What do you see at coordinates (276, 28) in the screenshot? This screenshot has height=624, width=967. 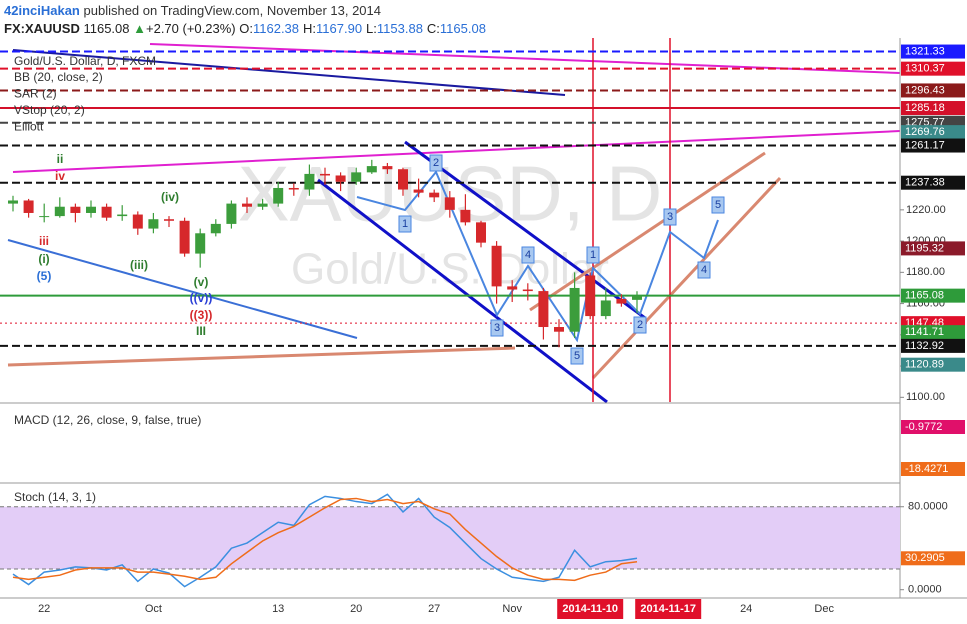 I see `ohlc-value: 1162.38` at bounding box center [276, 28].